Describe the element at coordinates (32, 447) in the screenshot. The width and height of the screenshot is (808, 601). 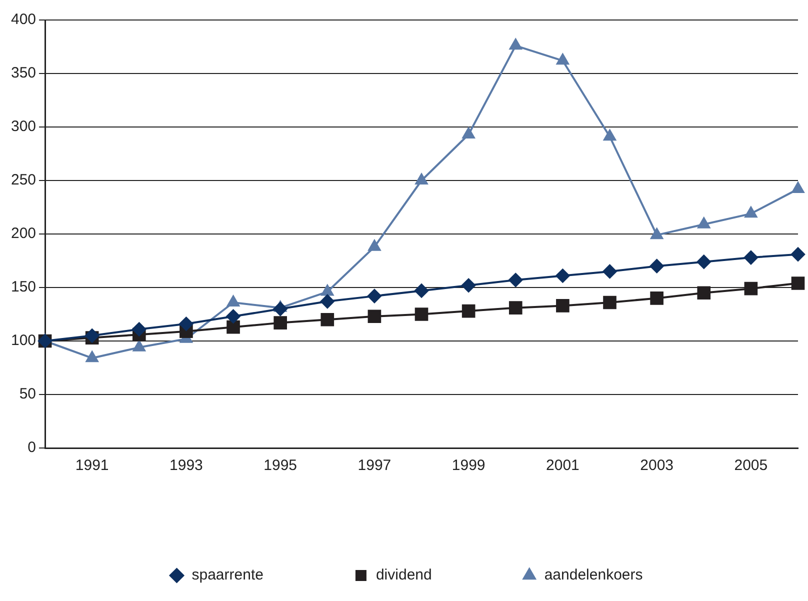
I see `y-tick-label: 0` at that location.